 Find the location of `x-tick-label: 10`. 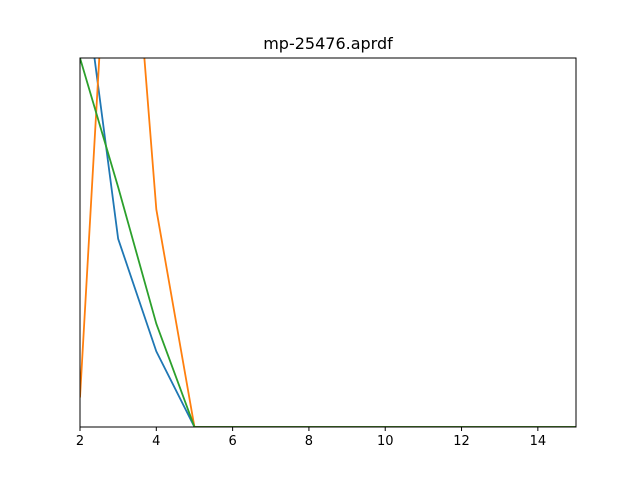

x-tick-label: 10 is located at coordinates (385, 441).